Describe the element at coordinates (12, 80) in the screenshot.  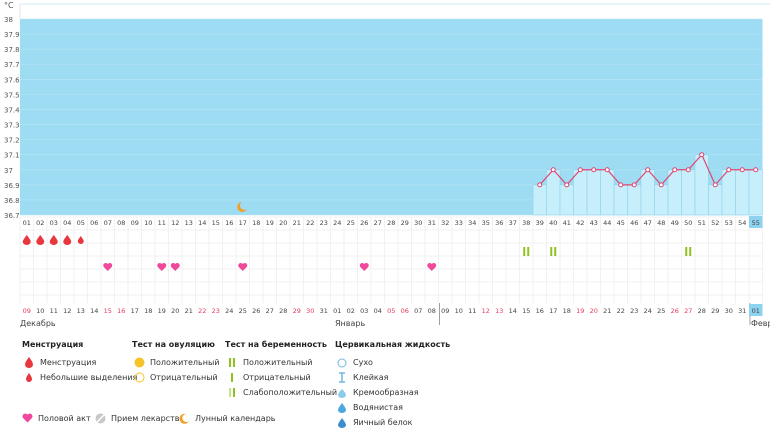
I see `y-tick-label: 37.6` at that location.